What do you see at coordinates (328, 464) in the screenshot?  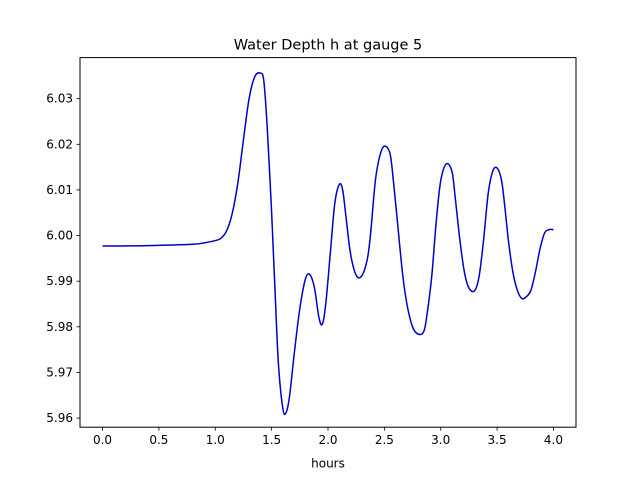 I see `x-axis-label: hours` at bounding box center [328, 464].